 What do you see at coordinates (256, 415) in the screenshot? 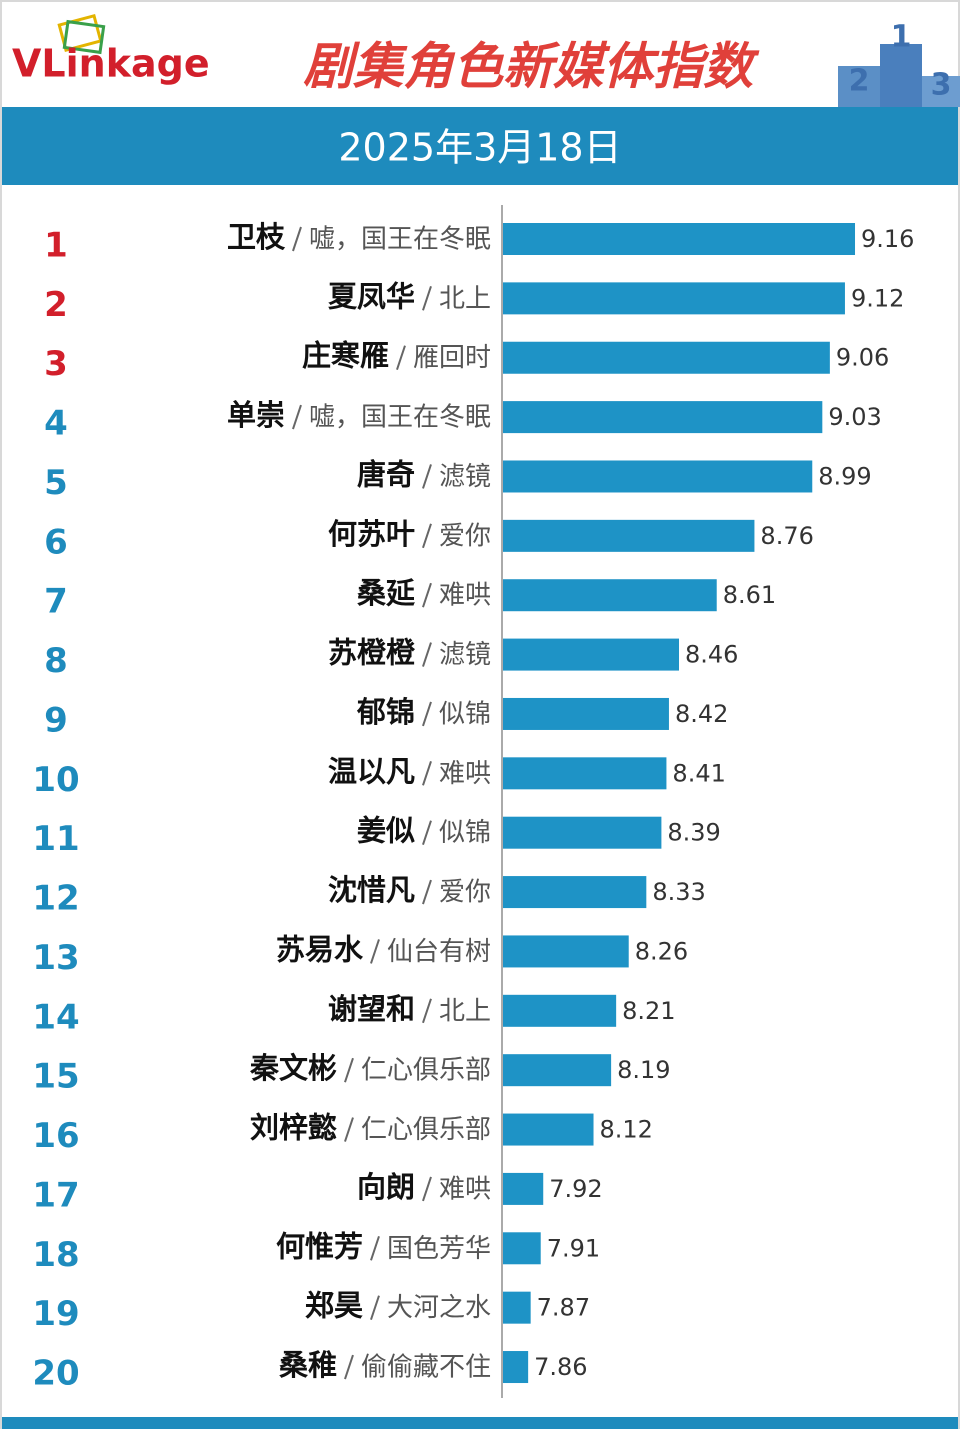
I see `name-label: 单崇` at bounding box center [256, 415].